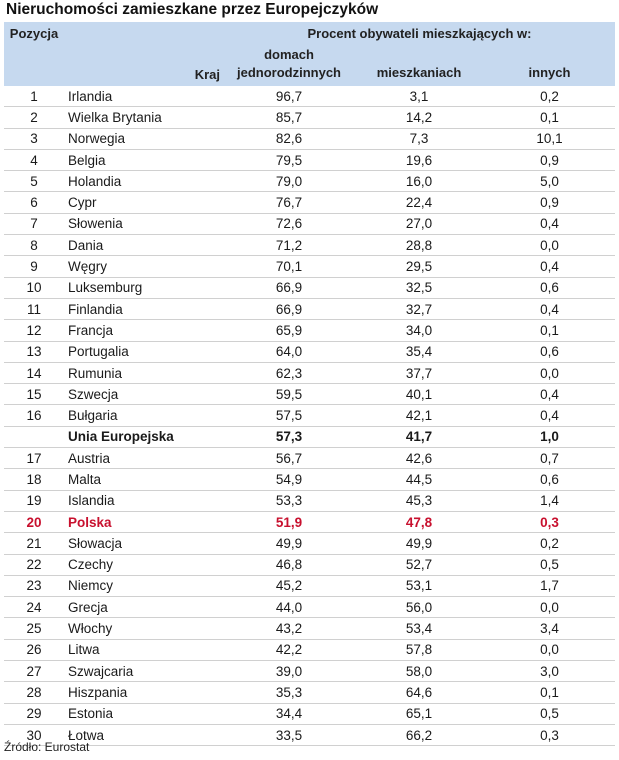  I want to click on cell-houses: 76,7, so click(289, 202).